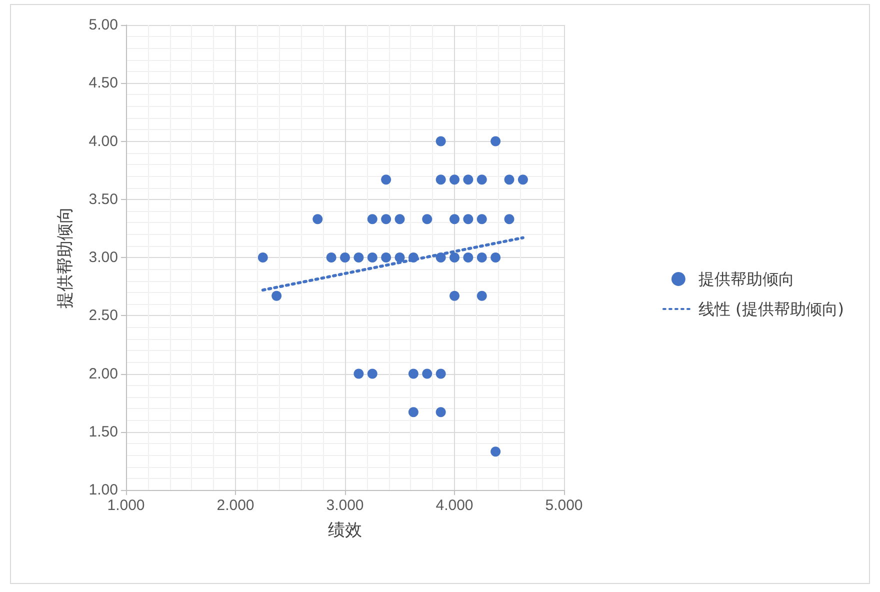 This screenshot has height=592, width=880. What do you see at coordinates (103, 25) in the screenshot?
I see `y-tick-label: 5.00` at bounding box center [103, 25].